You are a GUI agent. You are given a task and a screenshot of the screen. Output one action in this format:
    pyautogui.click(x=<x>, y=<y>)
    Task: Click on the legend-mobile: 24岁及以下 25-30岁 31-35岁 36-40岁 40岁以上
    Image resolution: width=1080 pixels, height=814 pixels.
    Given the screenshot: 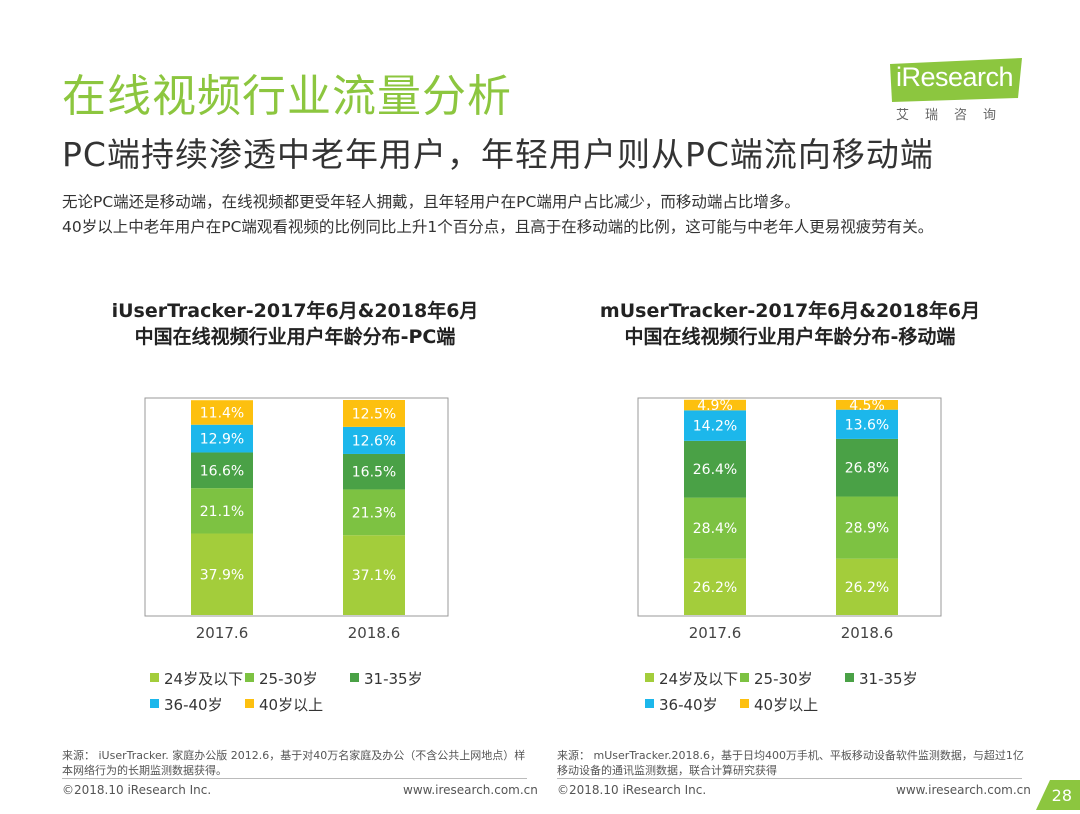 What is the action you would take?
    pyautogui.click(x=810, y=693)
    